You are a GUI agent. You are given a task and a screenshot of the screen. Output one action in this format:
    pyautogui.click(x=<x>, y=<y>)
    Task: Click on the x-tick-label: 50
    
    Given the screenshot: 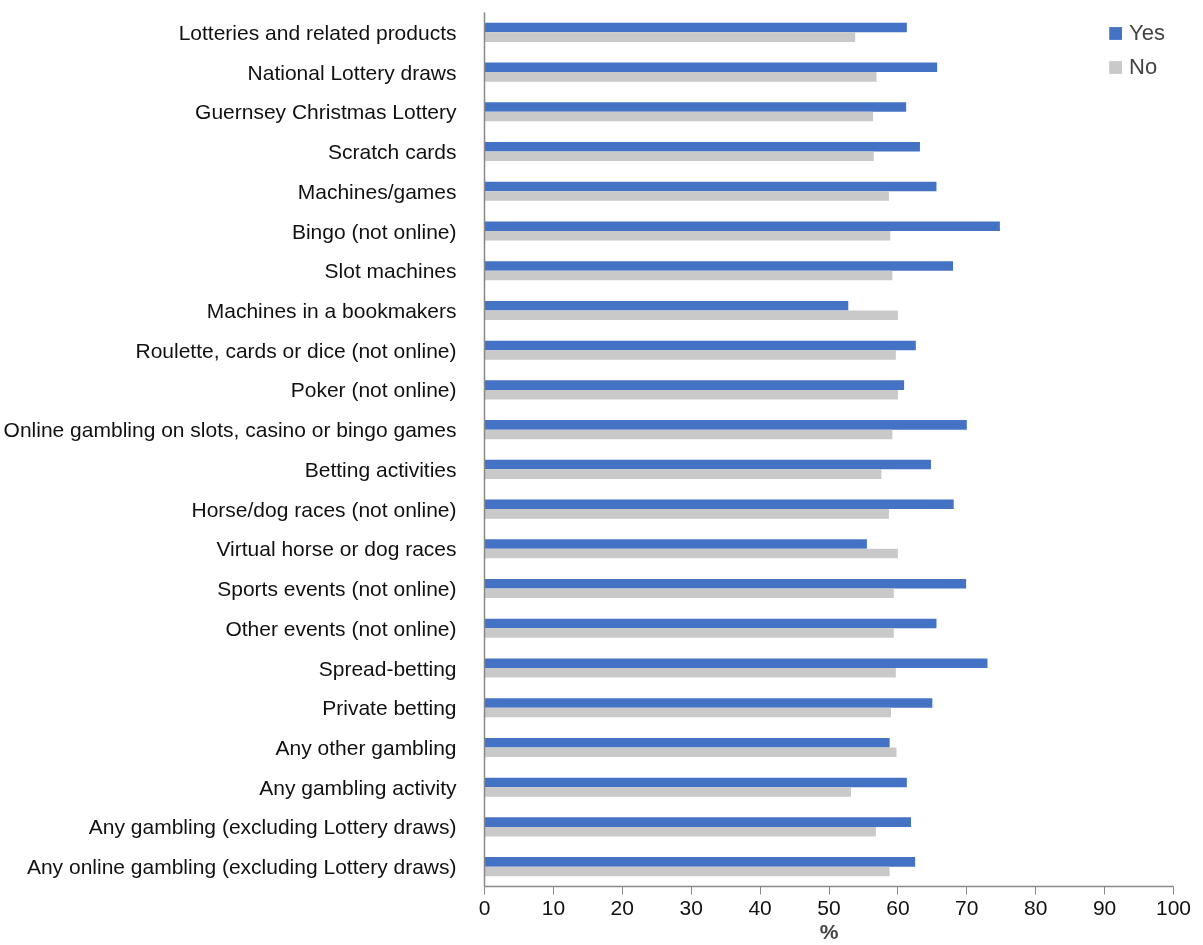 What is the action you would take?
    pyautogui.click(x=829, y=907)
    